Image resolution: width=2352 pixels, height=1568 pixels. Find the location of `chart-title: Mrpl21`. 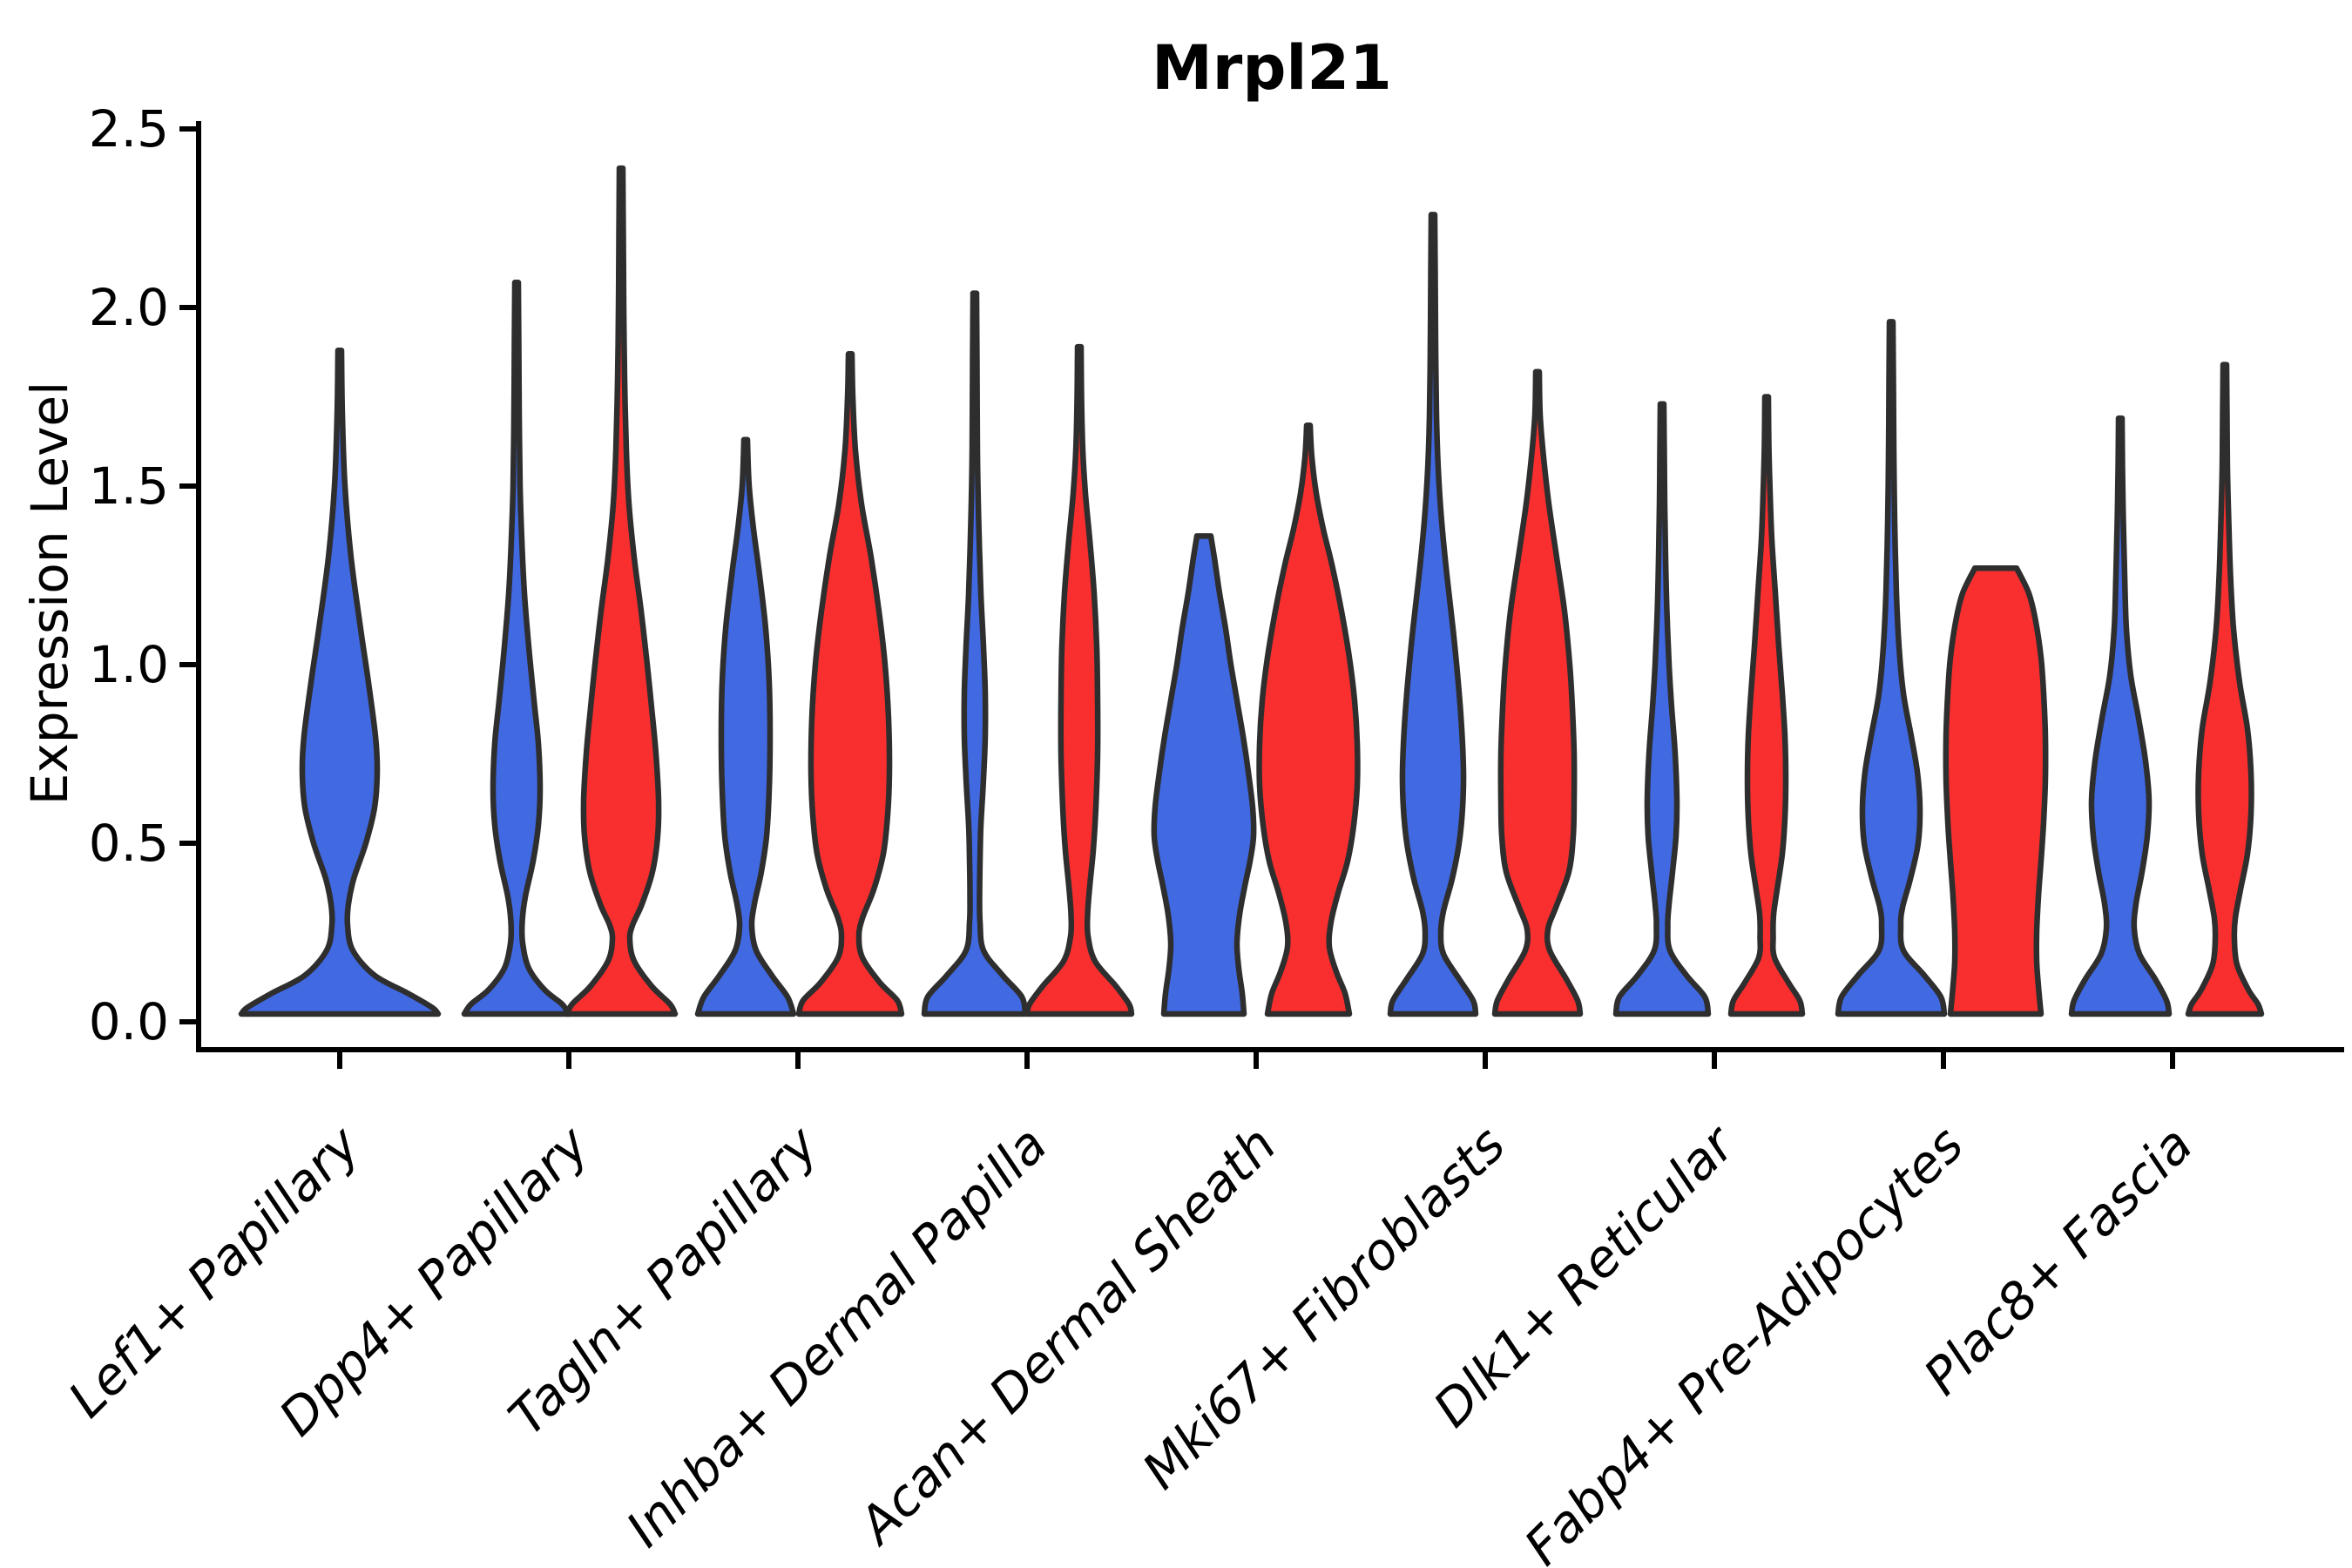

chart-title: Mrpl21 is located at coordinates (1272, 68).